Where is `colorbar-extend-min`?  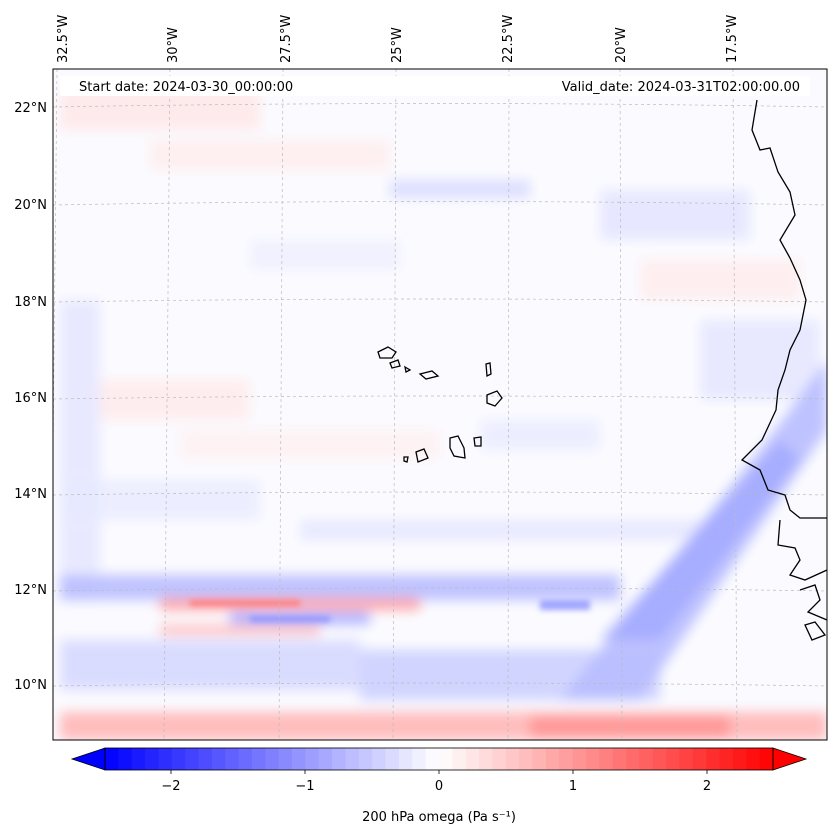 colorbar-extend-min is located at coordinates (88, 759).